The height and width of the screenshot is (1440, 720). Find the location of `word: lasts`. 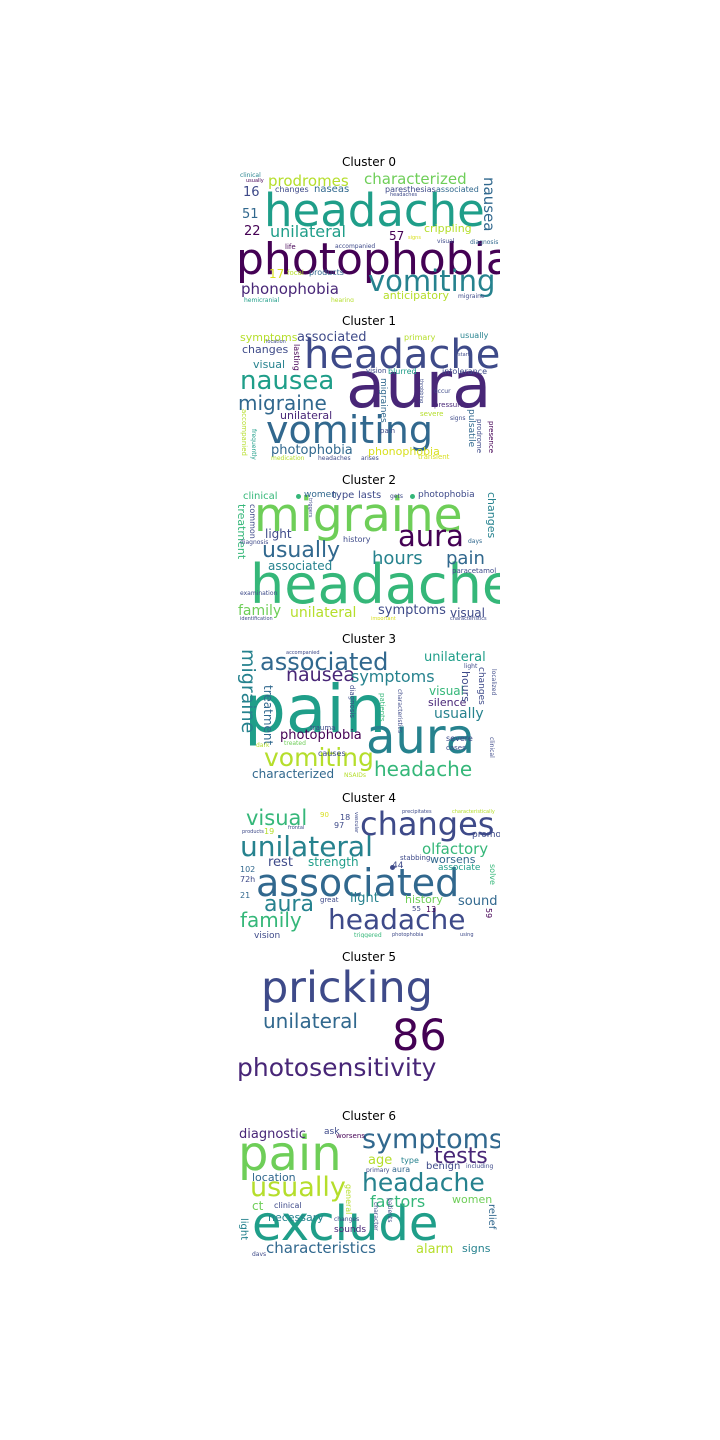

word: lasts is located at coordinates (370, 495).